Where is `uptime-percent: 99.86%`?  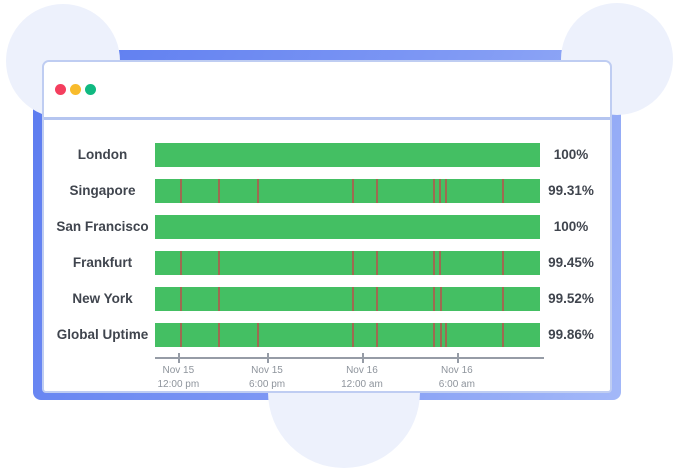 uptime-percent: 99.86% is located at coordinates (571, 334).